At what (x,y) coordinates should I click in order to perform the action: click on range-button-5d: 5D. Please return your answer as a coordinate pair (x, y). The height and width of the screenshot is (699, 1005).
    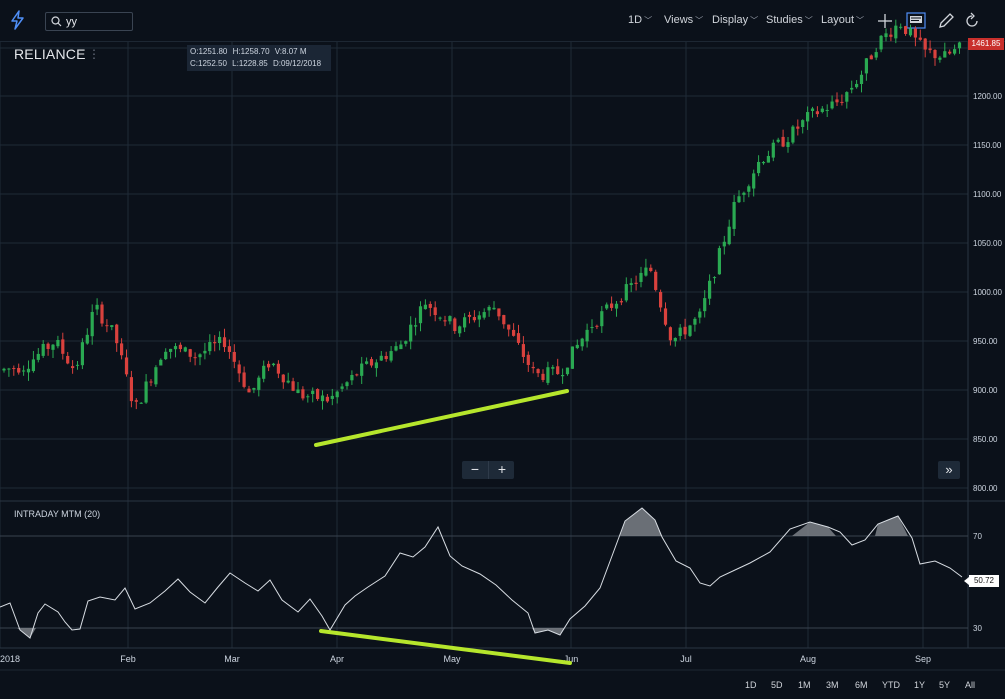
    Looking at the image, I should click on (777, 685).